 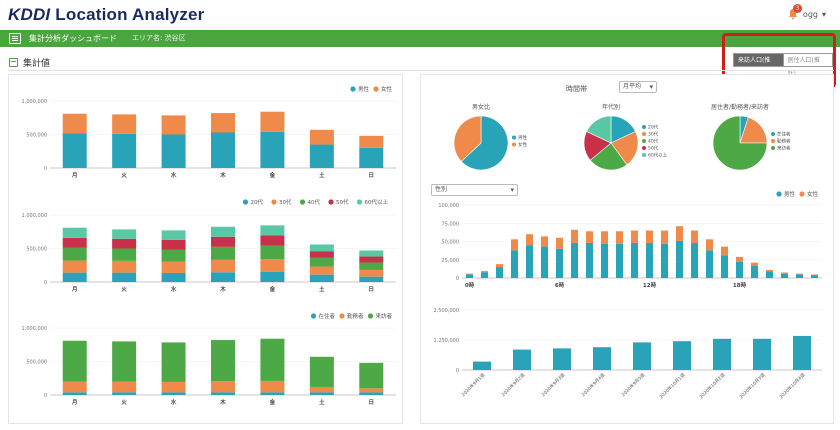 I want to click on section-divider, so click(x=421, y=70).